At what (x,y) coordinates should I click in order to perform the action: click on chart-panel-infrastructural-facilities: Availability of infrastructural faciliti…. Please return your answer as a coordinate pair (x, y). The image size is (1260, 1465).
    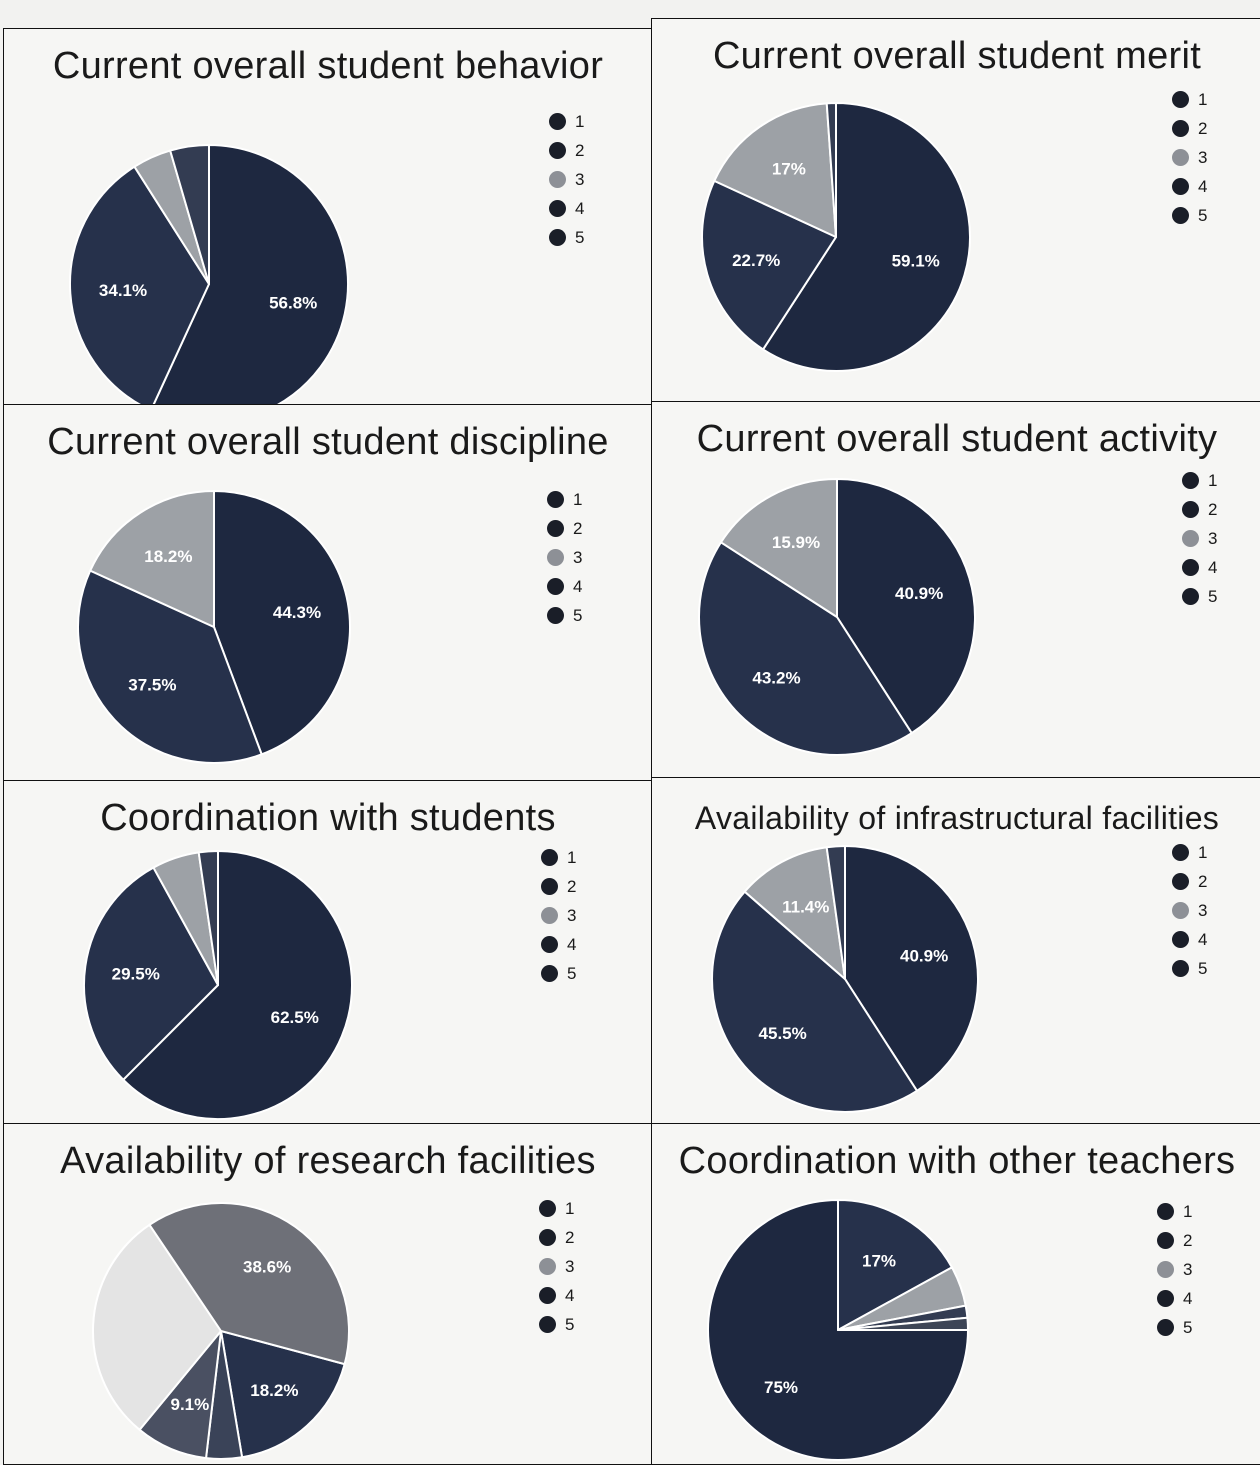
    Looking at the image, I should click on (955, 951).